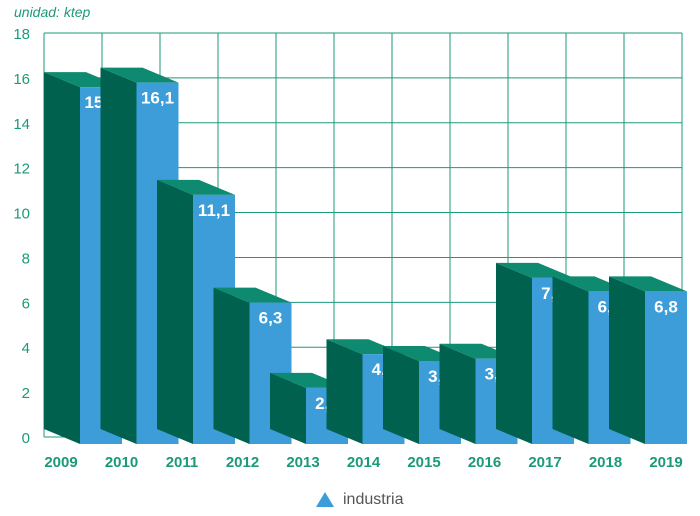  Describe the element at coordinates (21, 236) in the screenshot. I see `y-axis-ticks: 0 2 4 6 8 10 12 14 16 18` at that location.